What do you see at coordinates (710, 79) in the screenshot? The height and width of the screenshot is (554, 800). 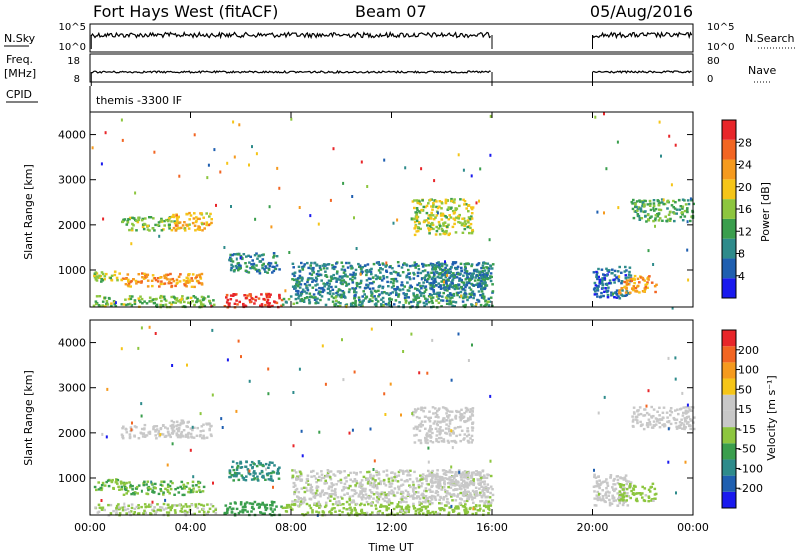 I see `nave-tick-bottom: 0` at bounding box center [710, 79].